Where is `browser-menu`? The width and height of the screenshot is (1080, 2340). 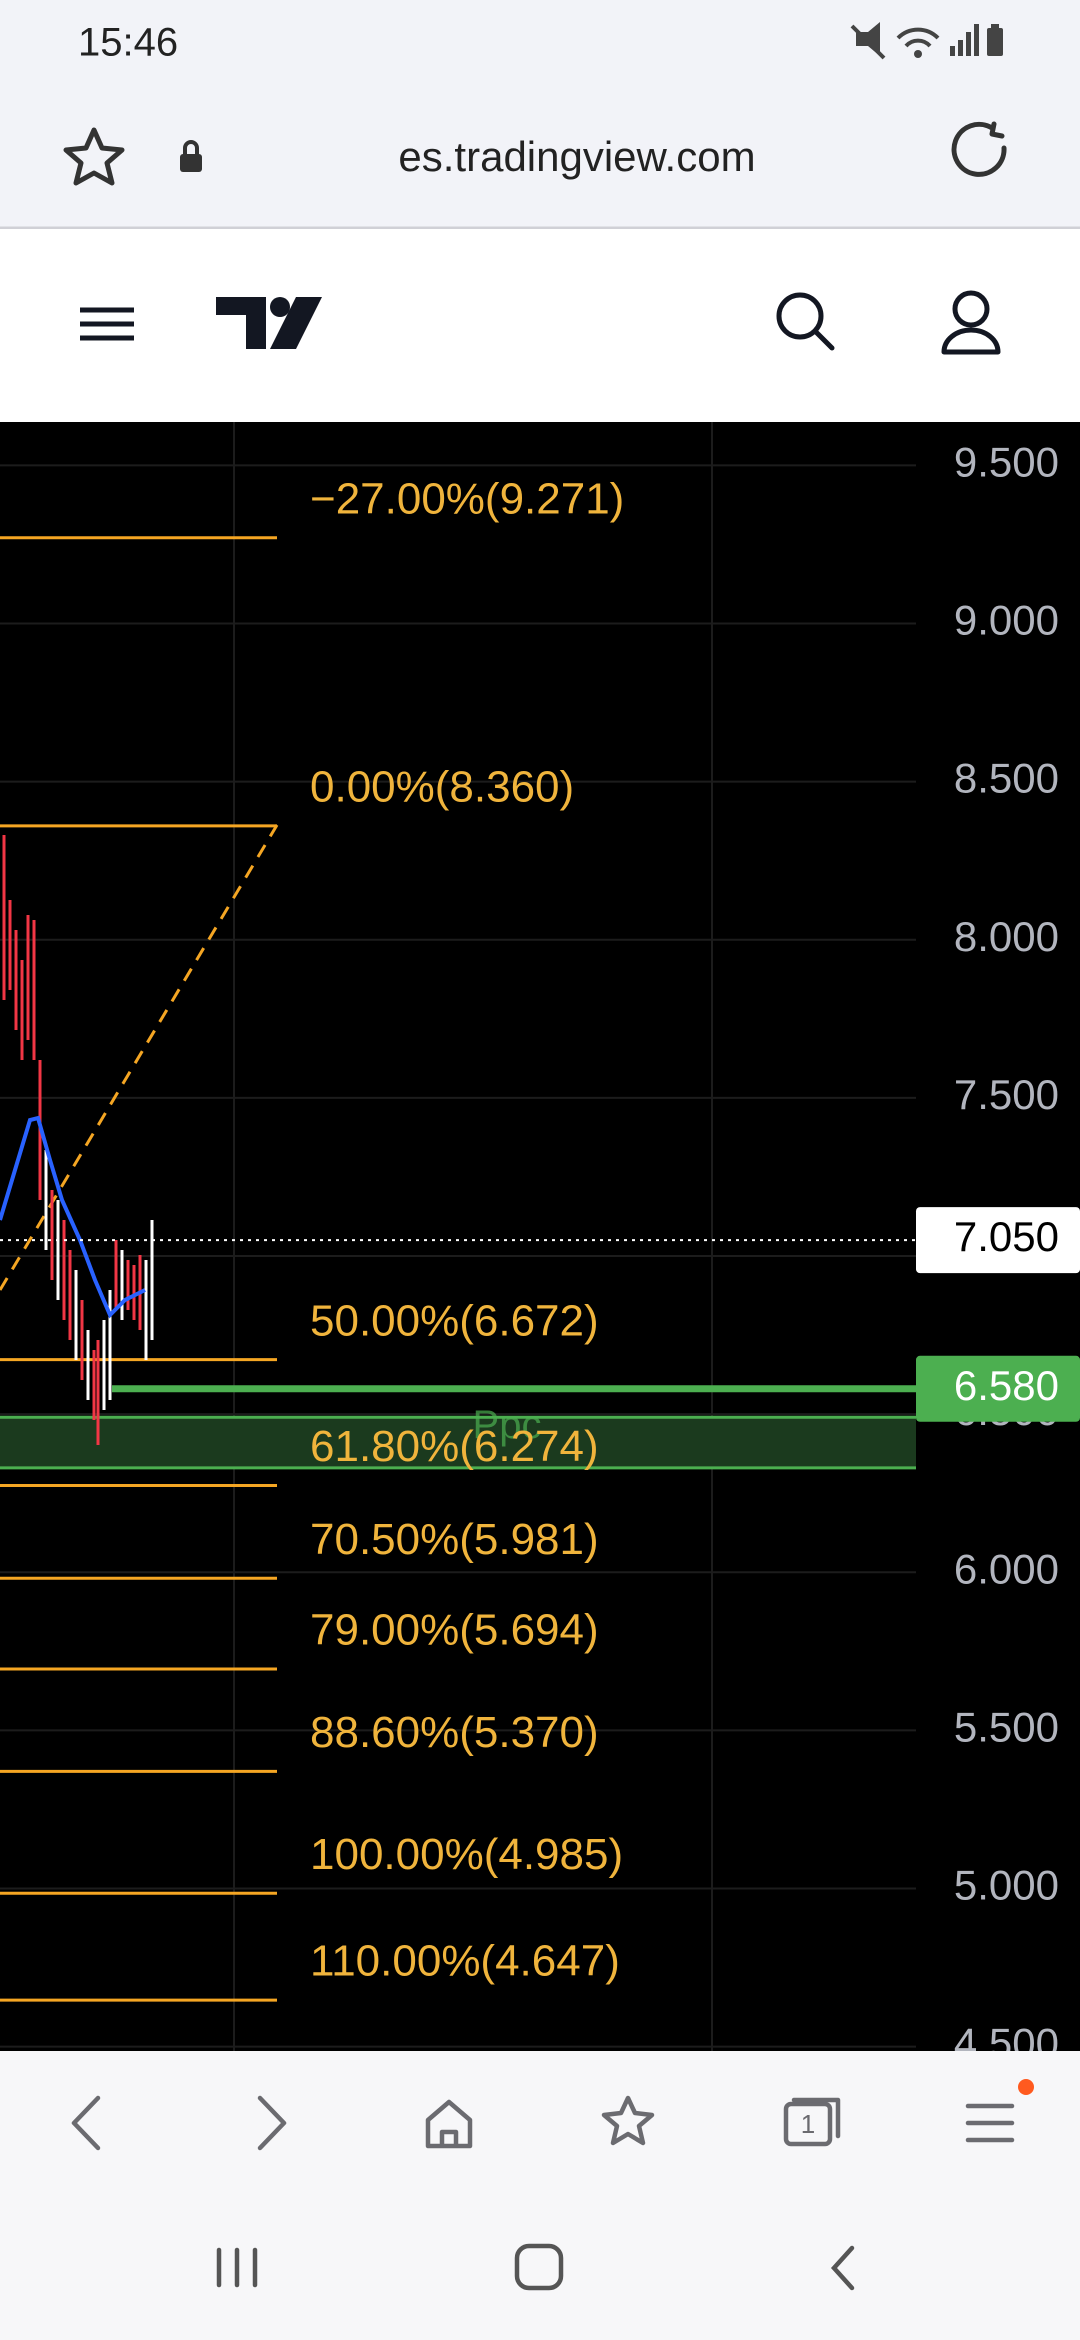 browser-menu is located at coordinates (999, 2111).